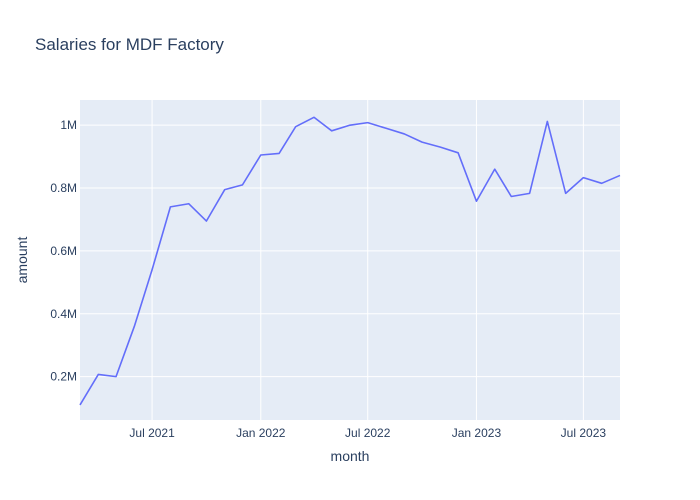 This screenshot has width=700, height=500. Describe the element at coordinates (261, 433) in the screenshot. I see `x-tick-label: Jan 2022` at that location.